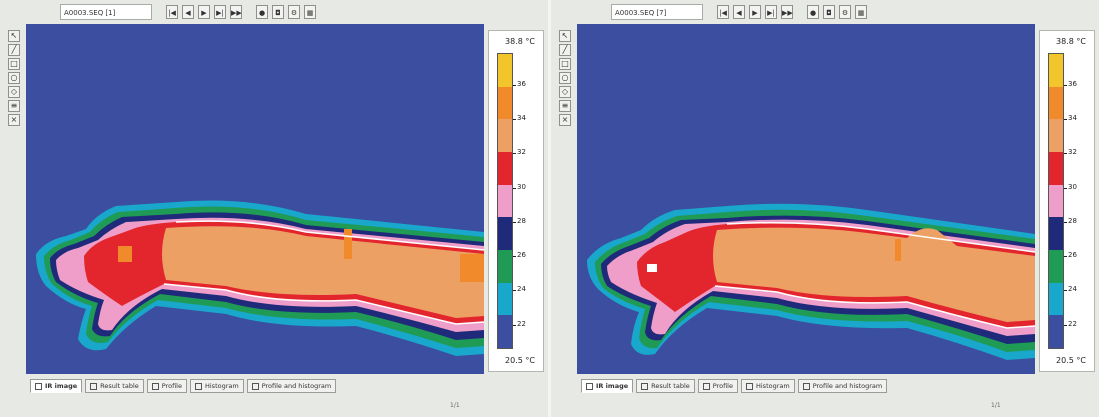 Image resolution: width=1099 pixels, height=417 pixels. What do you see at coordinates (657, 12) in the screenshot?
I see `file-selector: A0003.SEQ [7]` at bounding box center [657, 12].